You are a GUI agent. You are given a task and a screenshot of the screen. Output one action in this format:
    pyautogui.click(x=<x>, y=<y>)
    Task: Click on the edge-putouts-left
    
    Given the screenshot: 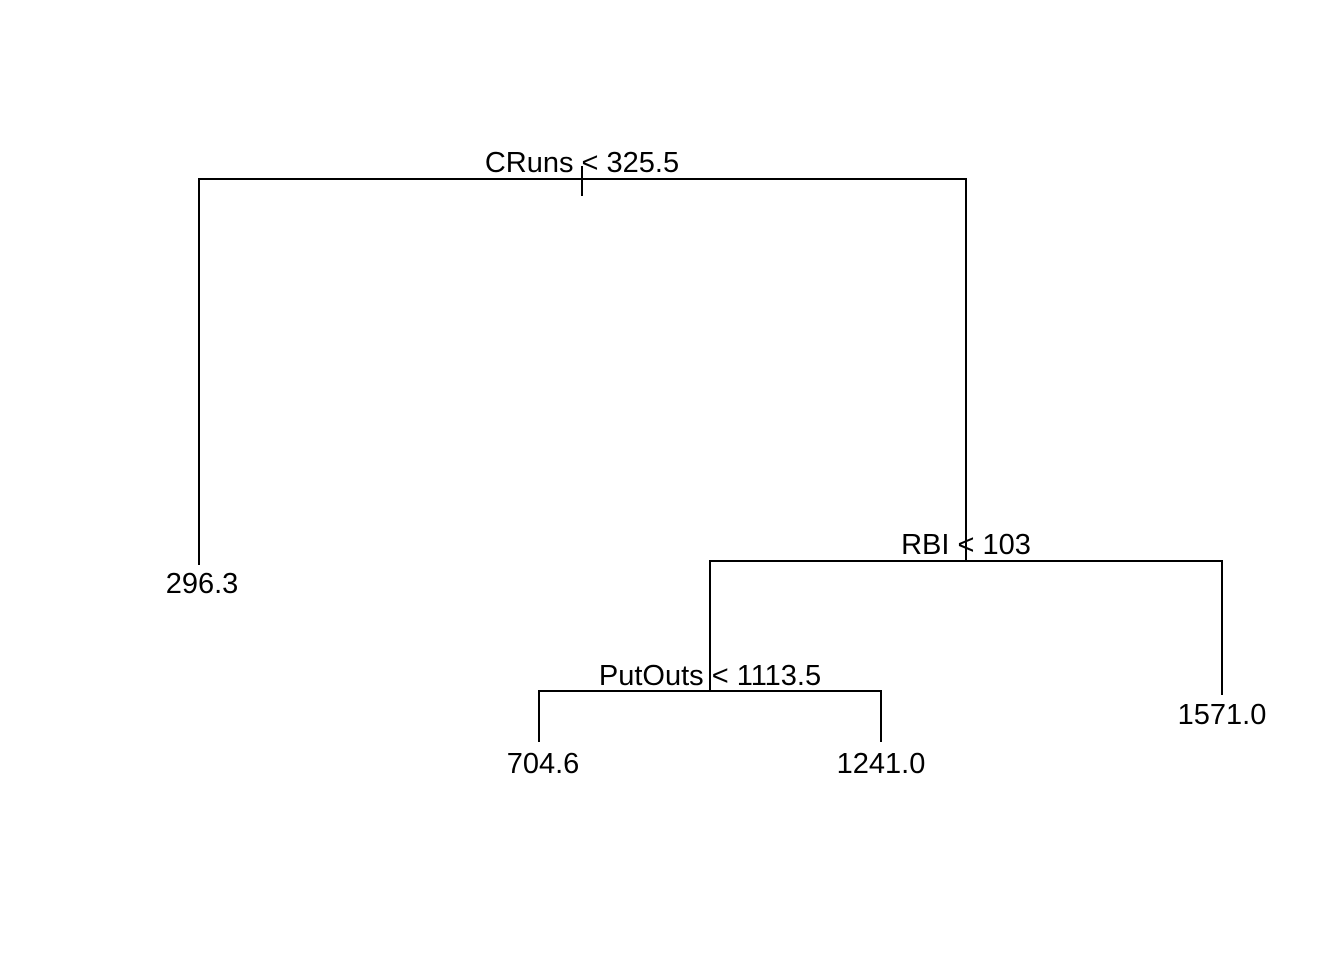 What is the action you would take?
    pyautogui.click(x=624, y=716)
    